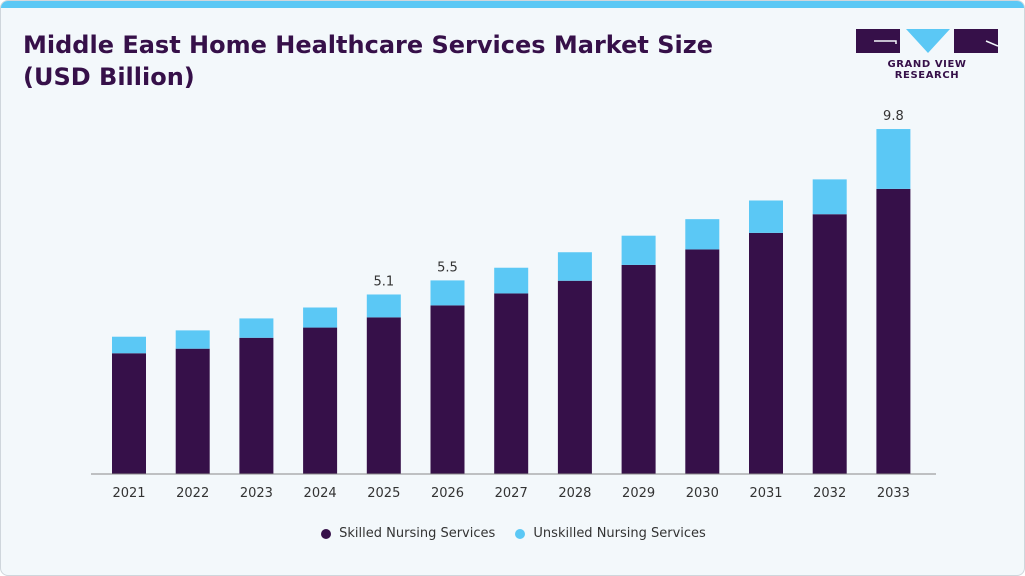  I want to click on logo-text: GRAND VIEW RESEARCH, so click(927, 70).